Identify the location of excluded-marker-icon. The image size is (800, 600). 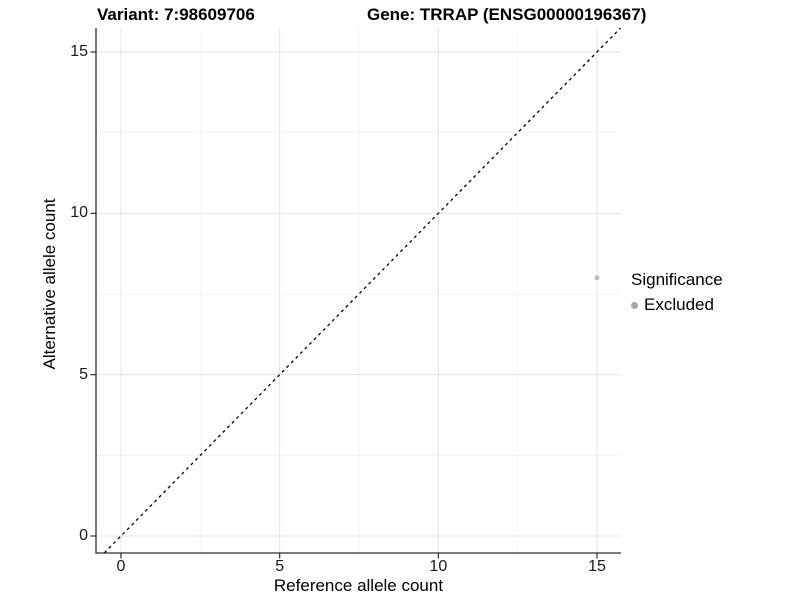
(634, 305).